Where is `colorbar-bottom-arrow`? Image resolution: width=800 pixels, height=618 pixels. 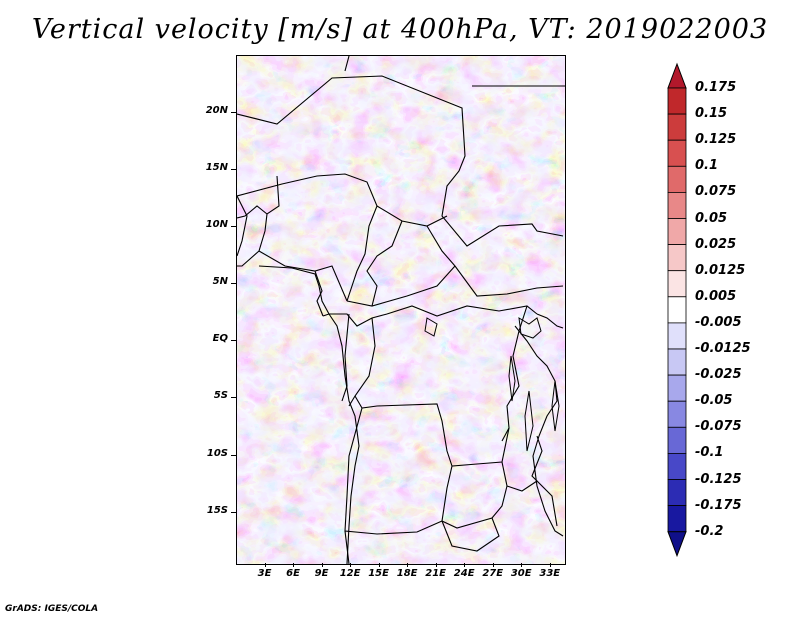
colorbar-bottom-arrow is located at coordinates (677, 544).